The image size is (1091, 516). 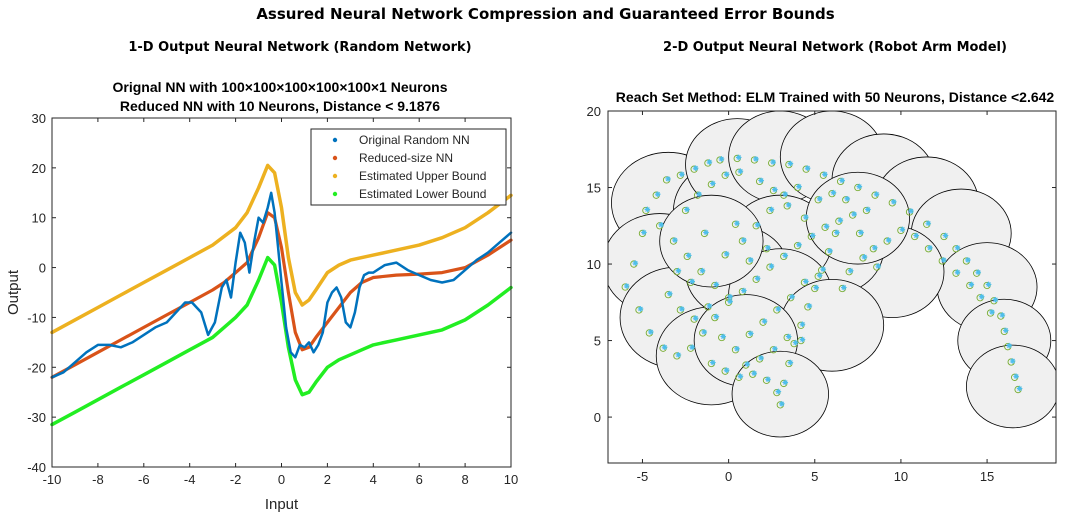 What do you see at coordinates (422, 194) in the screenshot?
I see `legend-label: Estimated Lower Bound` at bounding box center [422, 194].